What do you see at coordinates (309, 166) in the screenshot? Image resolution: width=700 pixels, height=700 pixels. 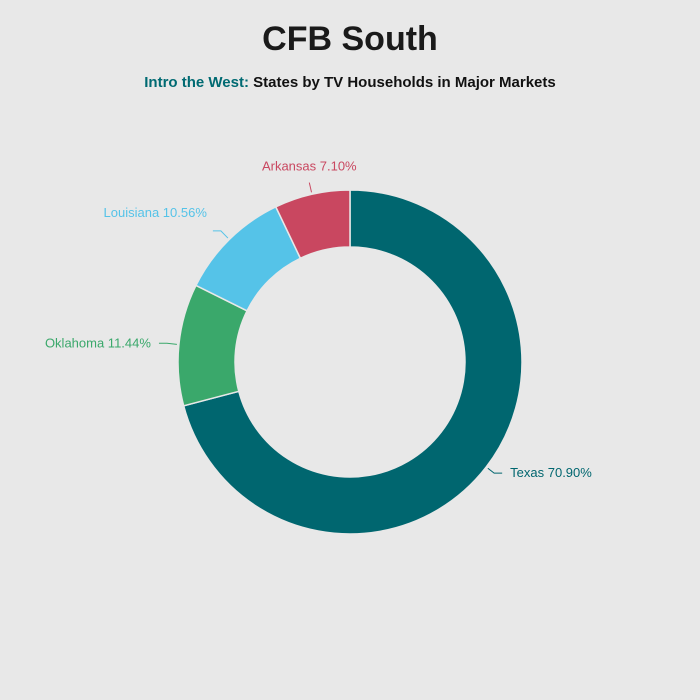 I see `label-arkansas: Arkansas 7.10%` at bounding box center [309, 166].